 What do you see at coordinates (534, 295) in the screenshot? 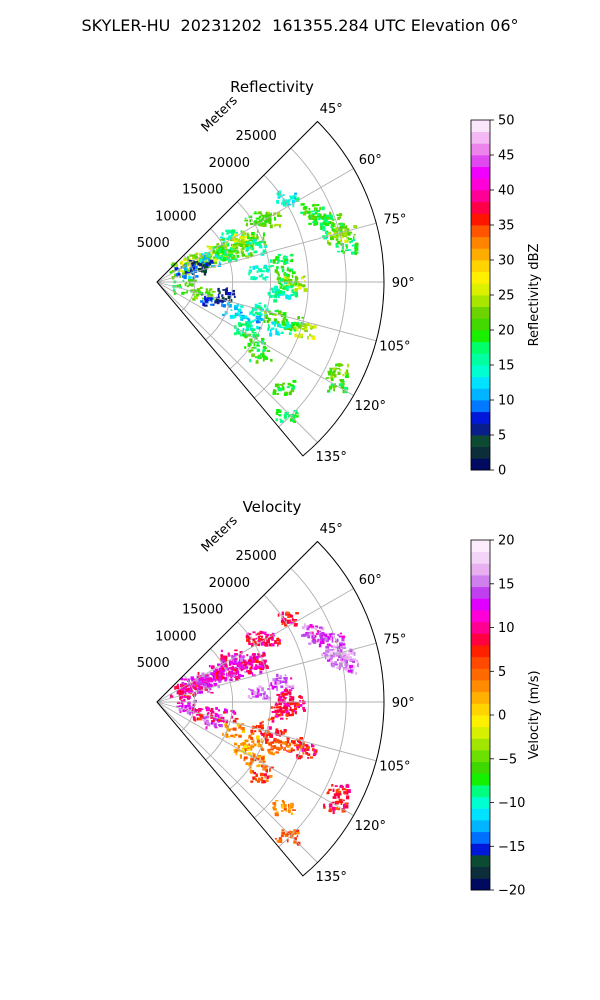
I see `colorbar-label: Reflectivity dBZ` at bounding box center [534, 295].